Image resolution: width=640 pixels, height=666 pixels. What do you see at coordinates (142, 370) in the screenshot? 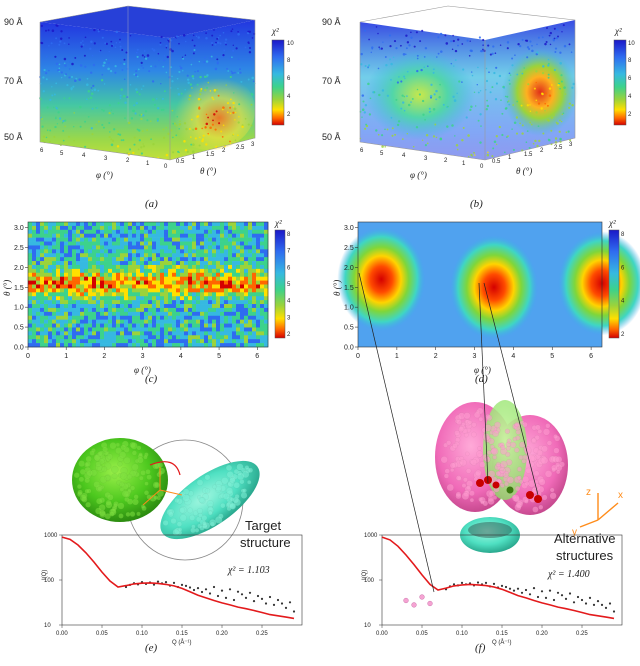
I see `x-axis-title: φ (°)` at bounding box center [142, 370].